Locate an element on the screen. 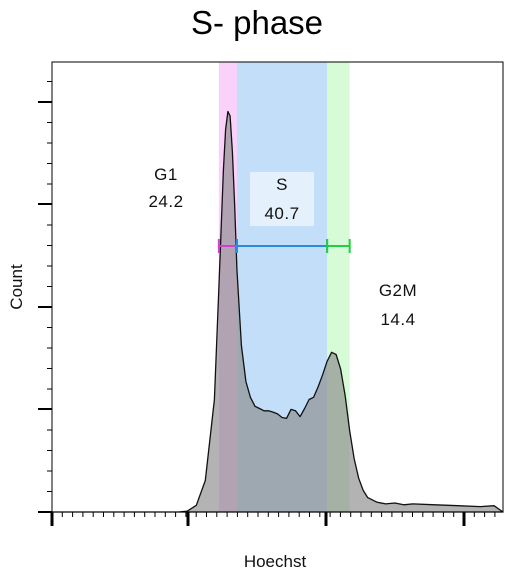  y-axis-label: Count is located at coordinates (16, 287).